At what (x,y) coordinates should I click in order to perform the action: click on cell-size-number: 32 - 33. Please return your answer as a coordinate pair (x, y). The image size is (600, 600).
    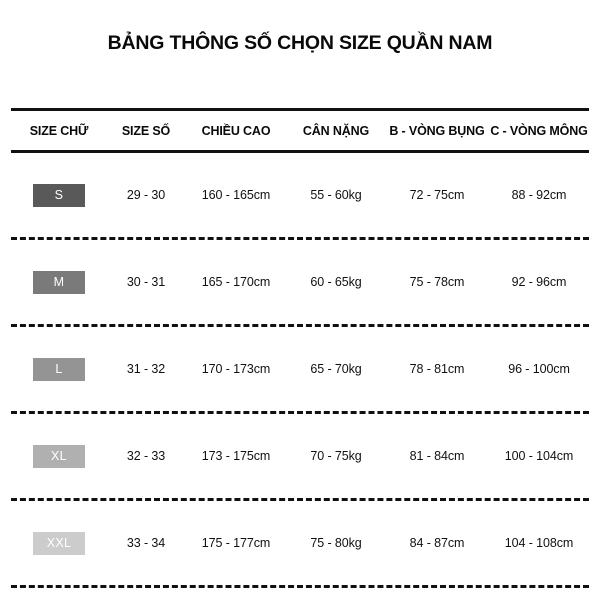
    Looking at the image, I should click on (146, 456).